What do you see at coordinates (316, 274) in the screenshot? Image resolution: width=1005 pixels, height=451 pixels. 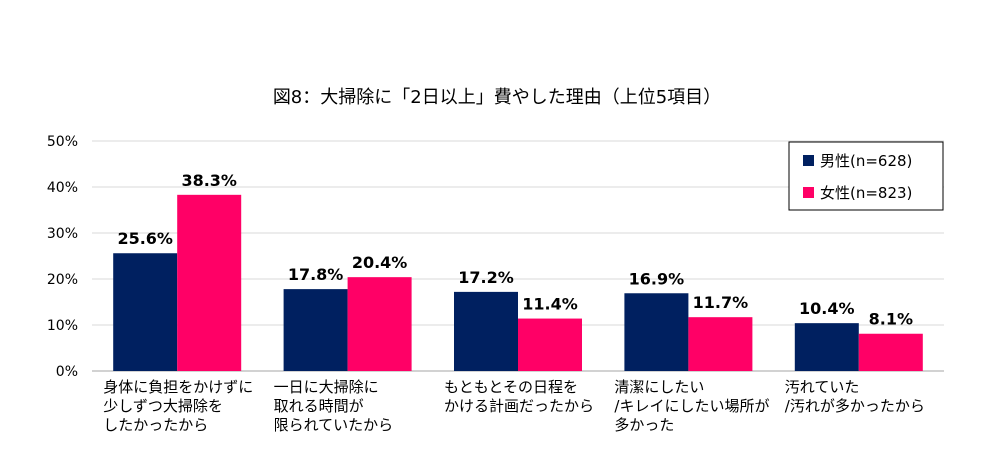 I see `data-label: 17.8%` at bounding box center [316, 274].